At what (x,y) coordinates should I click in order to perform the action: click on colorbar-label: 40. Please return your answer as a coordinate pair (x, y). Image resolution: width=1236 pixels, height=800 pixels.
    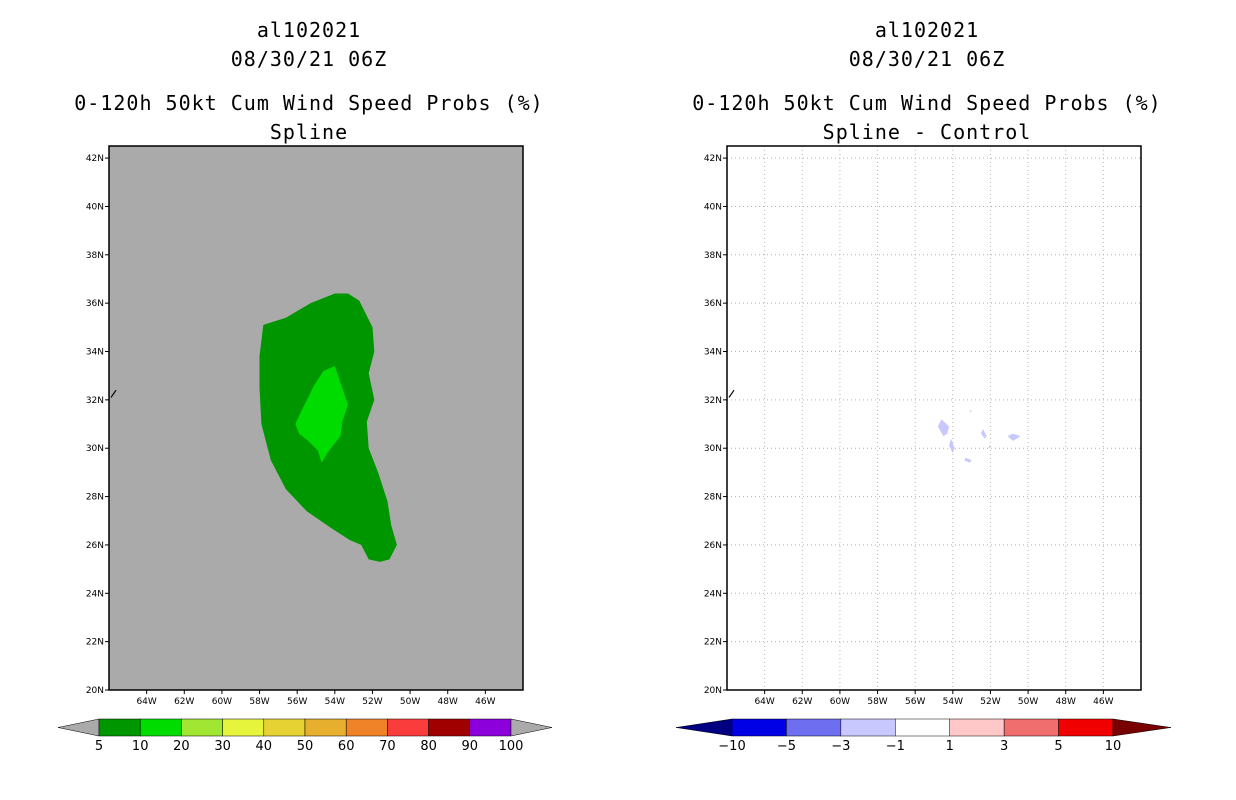
    Looking at the image, I should click on (264, 746).